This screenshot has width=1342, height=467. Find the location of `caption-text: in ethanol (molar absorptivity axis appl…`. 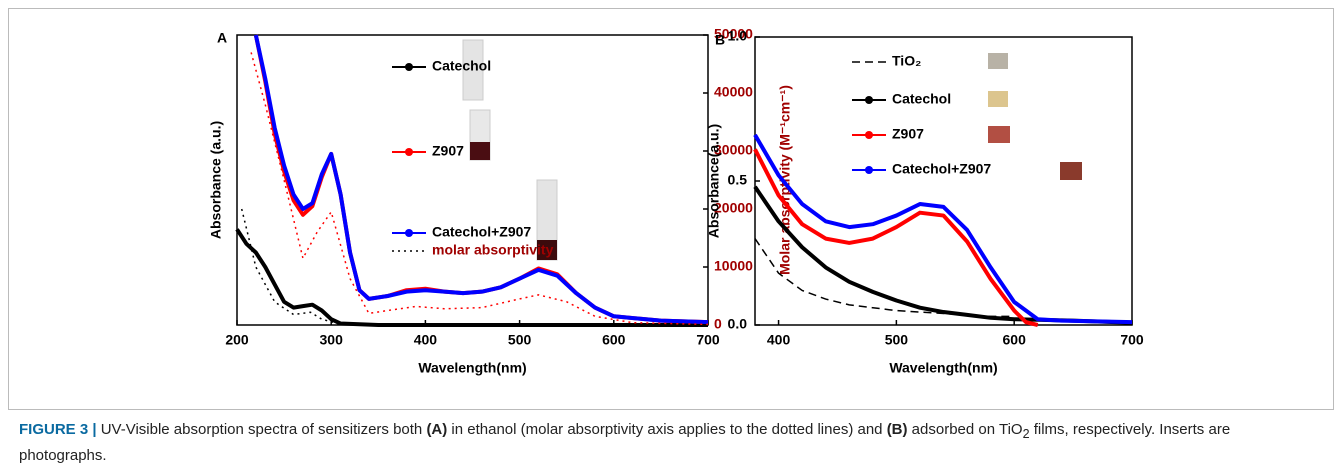

caption-text: in ethanol (molar absorptivity axis appl… is located at coordinates (667, 429).